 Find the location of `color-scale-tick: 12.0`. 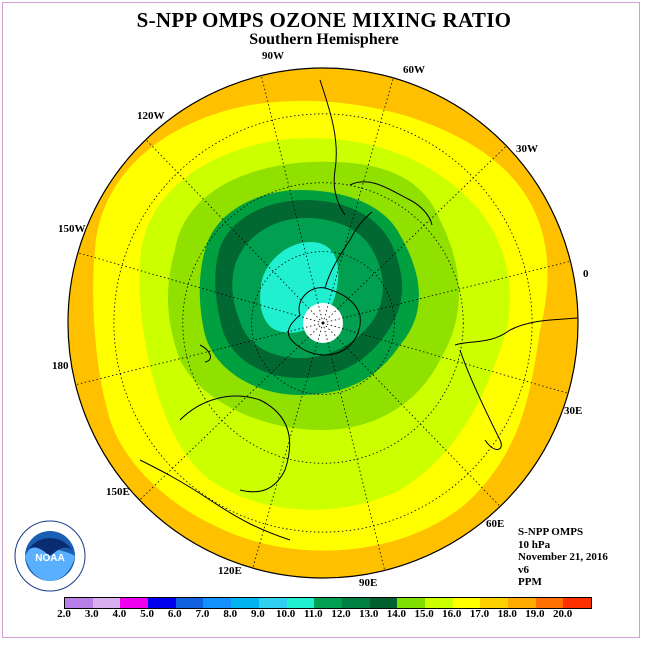

color-scale-tick: 12.0 is located at coordinates (341, 614).